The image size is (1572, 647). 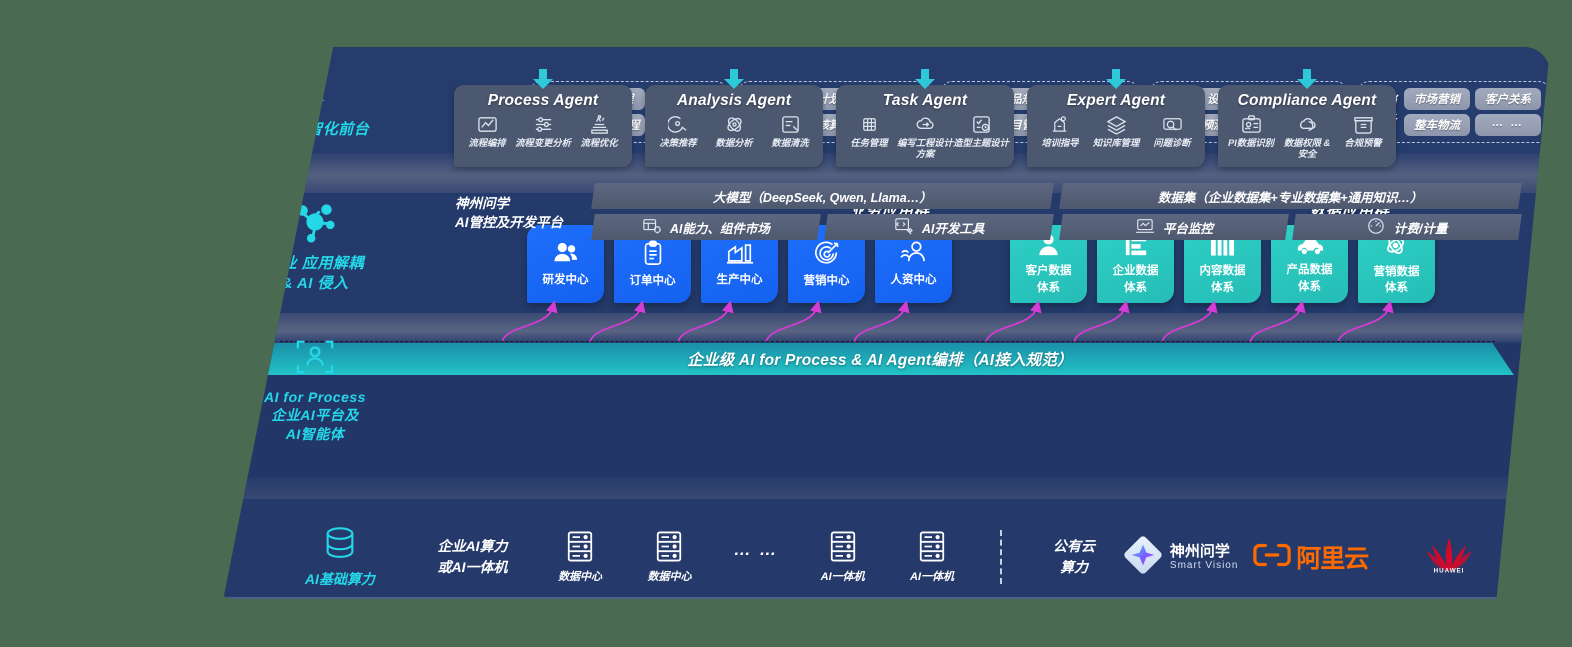 I want to click on agent-feature: 决策推荐, so click(x=678, y=131).